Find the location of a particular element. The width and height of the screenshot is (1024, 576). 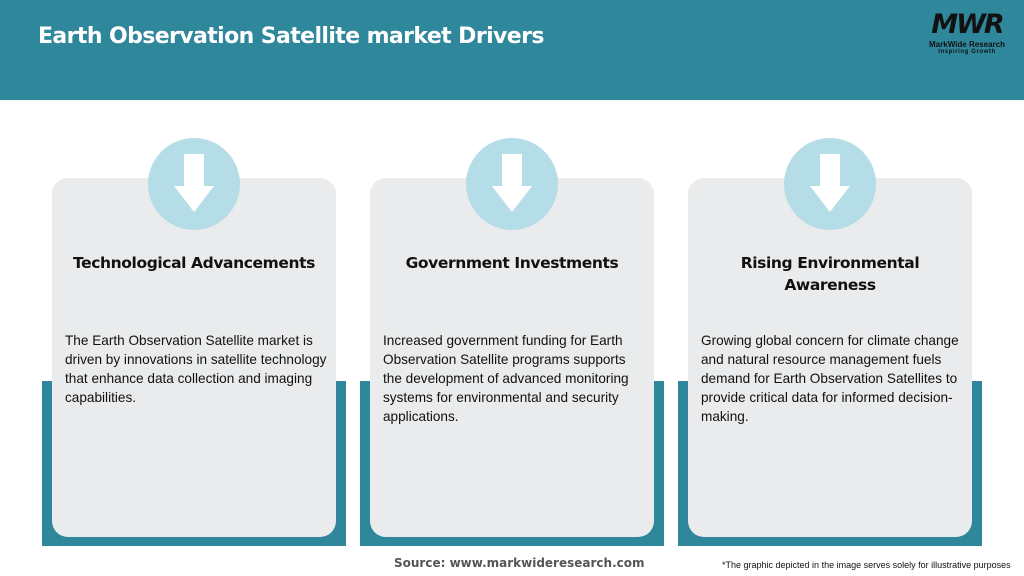

logo-name: MarkWide Research is located at coordinates (967, 44).